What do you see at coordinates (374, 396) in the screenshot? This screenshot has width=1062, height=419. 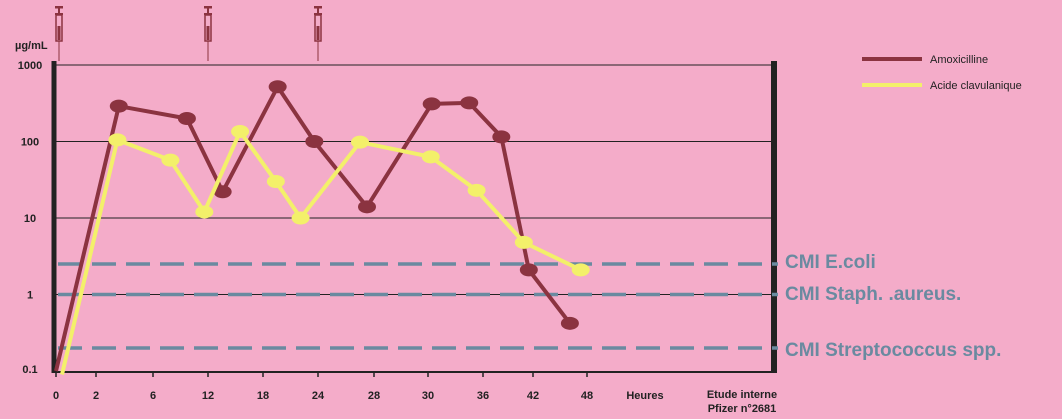 I see `x-tick-label-6: 28` at bounding box center [374, 396].